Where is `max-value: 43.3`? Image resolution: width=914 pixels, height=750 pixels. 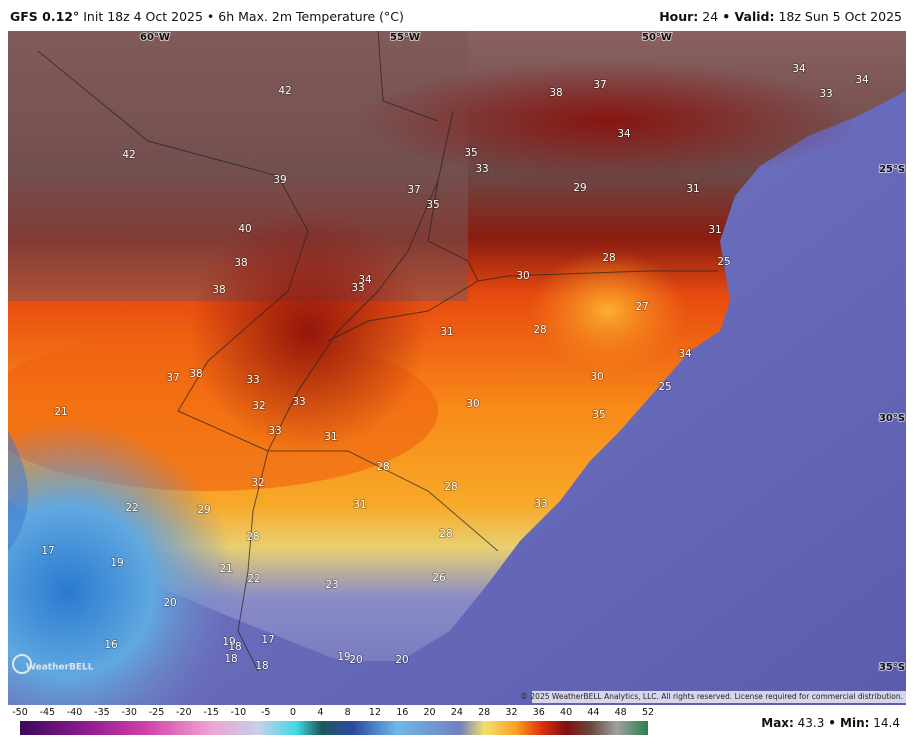
max-value: 43.3 is located at coordinates (811, 723).